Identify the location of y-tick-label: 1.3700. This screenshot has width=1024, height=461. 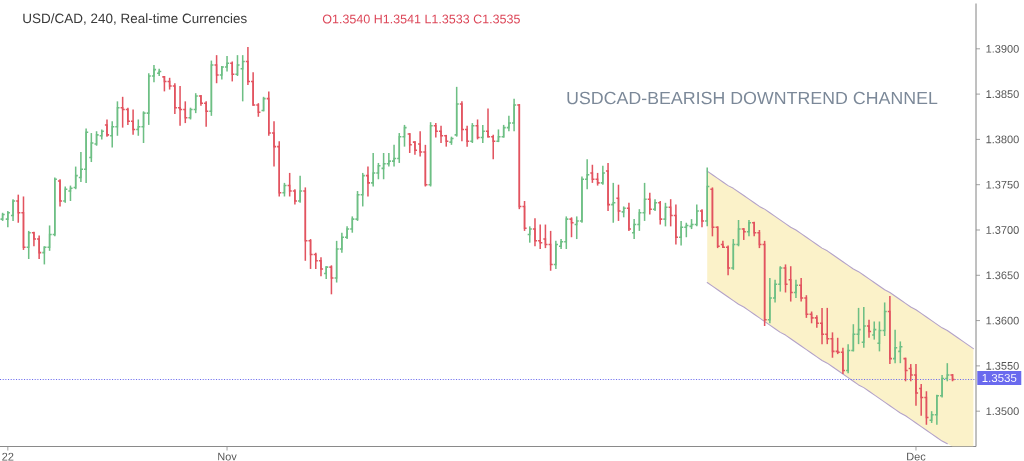
(1002, 230).